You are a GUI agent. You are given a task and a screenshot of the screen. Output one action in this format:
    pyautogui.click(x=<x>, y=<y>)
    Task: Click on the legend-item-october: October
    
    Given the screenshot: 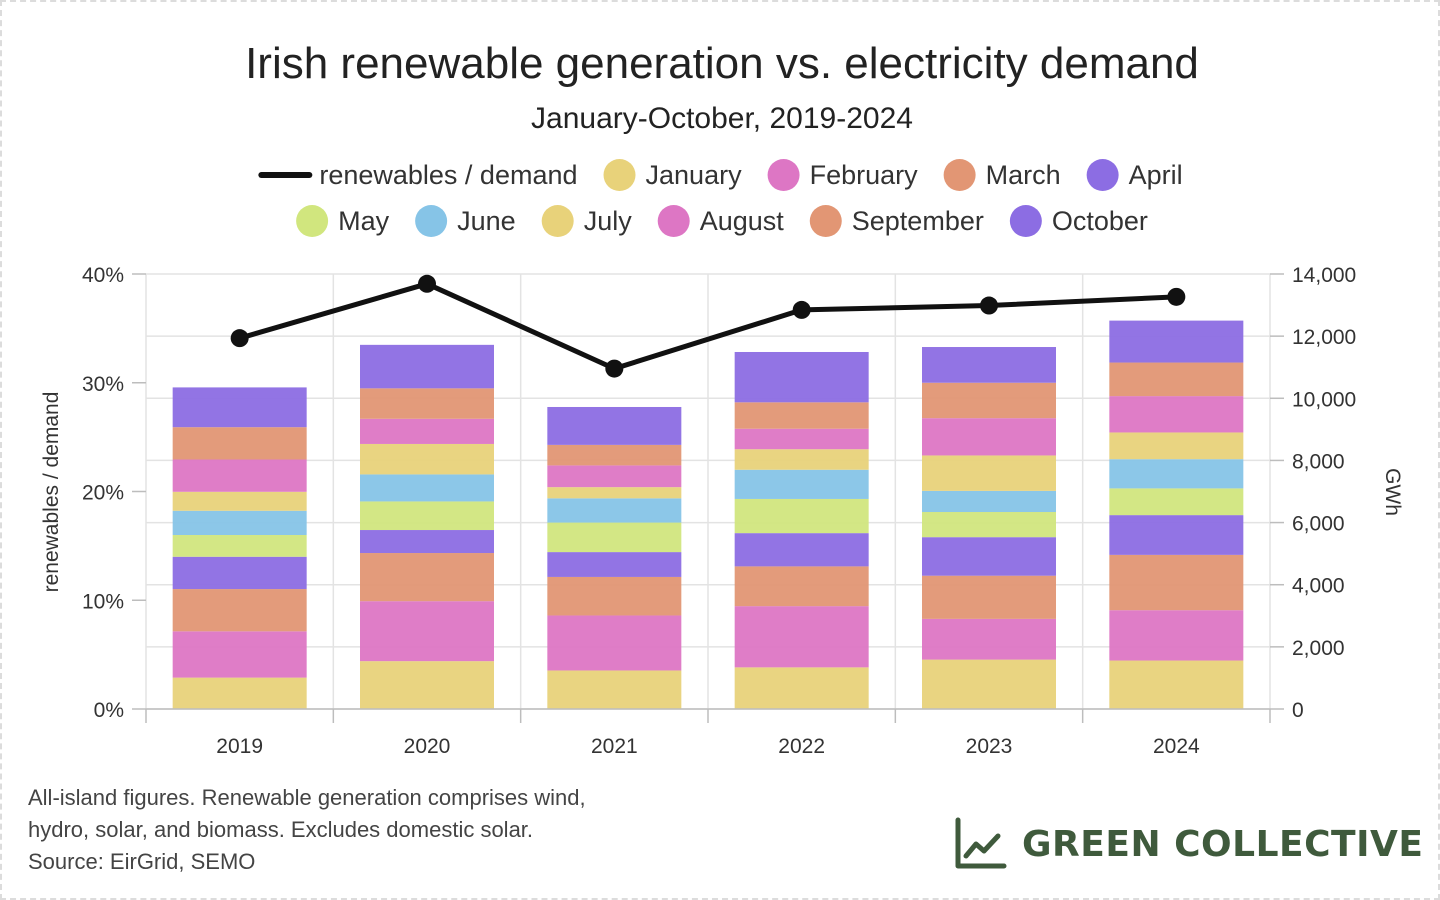 What is the action you would take?
    pyautogui.click(x=1078, y=221)
    